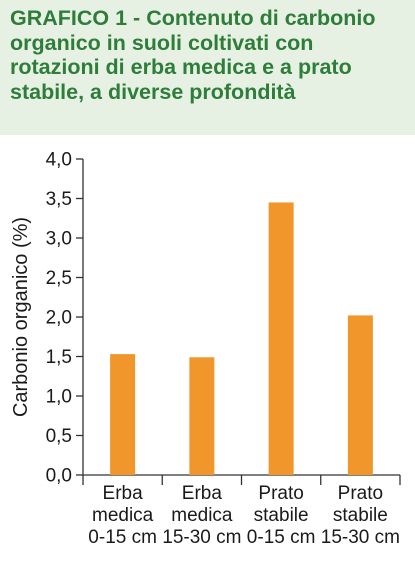  What do you see at coordinates (59, 199) in the screenshot?
I see `y-tick-label: 3,5` at bounding box center [59, 199].